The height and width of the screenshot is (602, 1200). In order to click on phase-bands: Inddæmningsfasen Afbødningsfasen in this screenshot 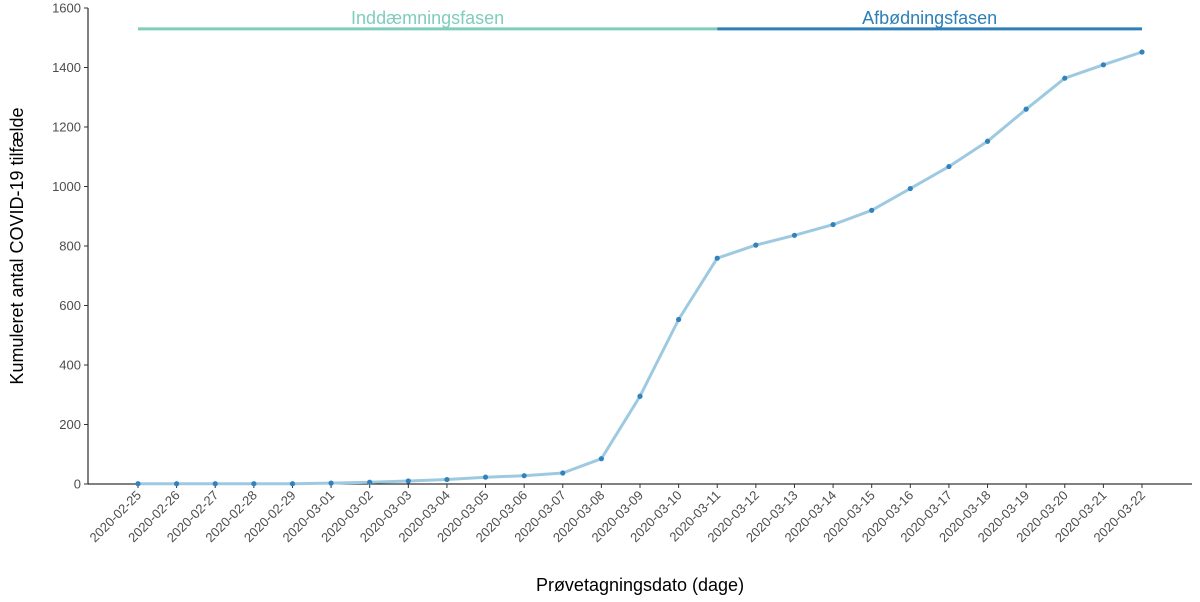, I will do `click(640, 19)`.